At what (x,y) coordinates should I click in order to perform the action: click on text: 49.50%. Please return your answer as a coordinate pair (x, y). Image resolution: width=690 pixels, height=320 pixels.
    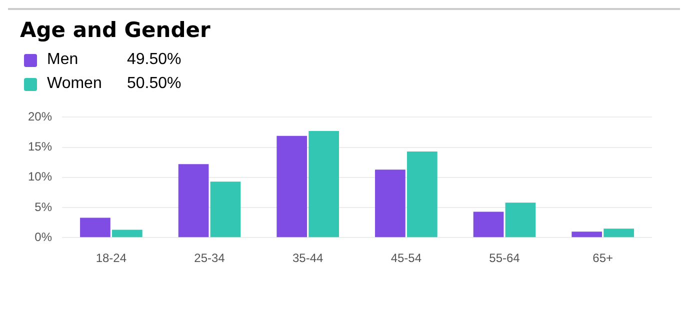
    Looking at the image, I should click on (154, 60).